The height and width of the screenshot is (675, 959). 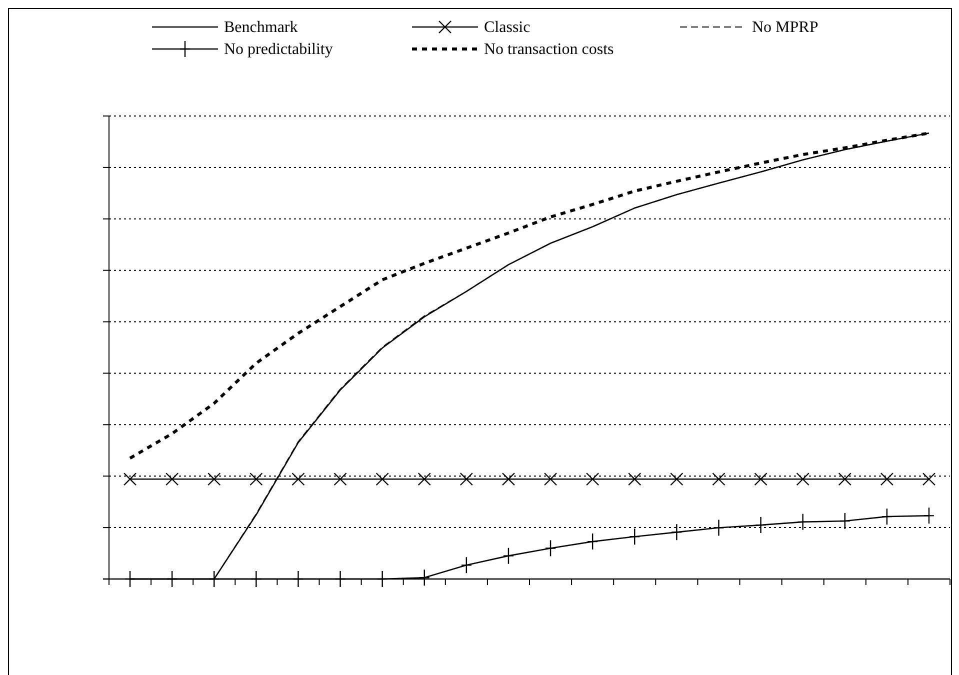 I want to click on legend-label: Benchmark, so click(x=261, y=27).